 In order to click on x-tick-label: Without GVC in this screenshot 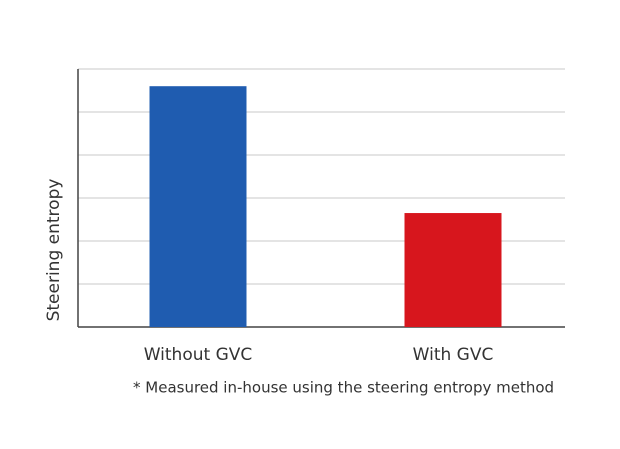, I will do `click(198, 355)`.